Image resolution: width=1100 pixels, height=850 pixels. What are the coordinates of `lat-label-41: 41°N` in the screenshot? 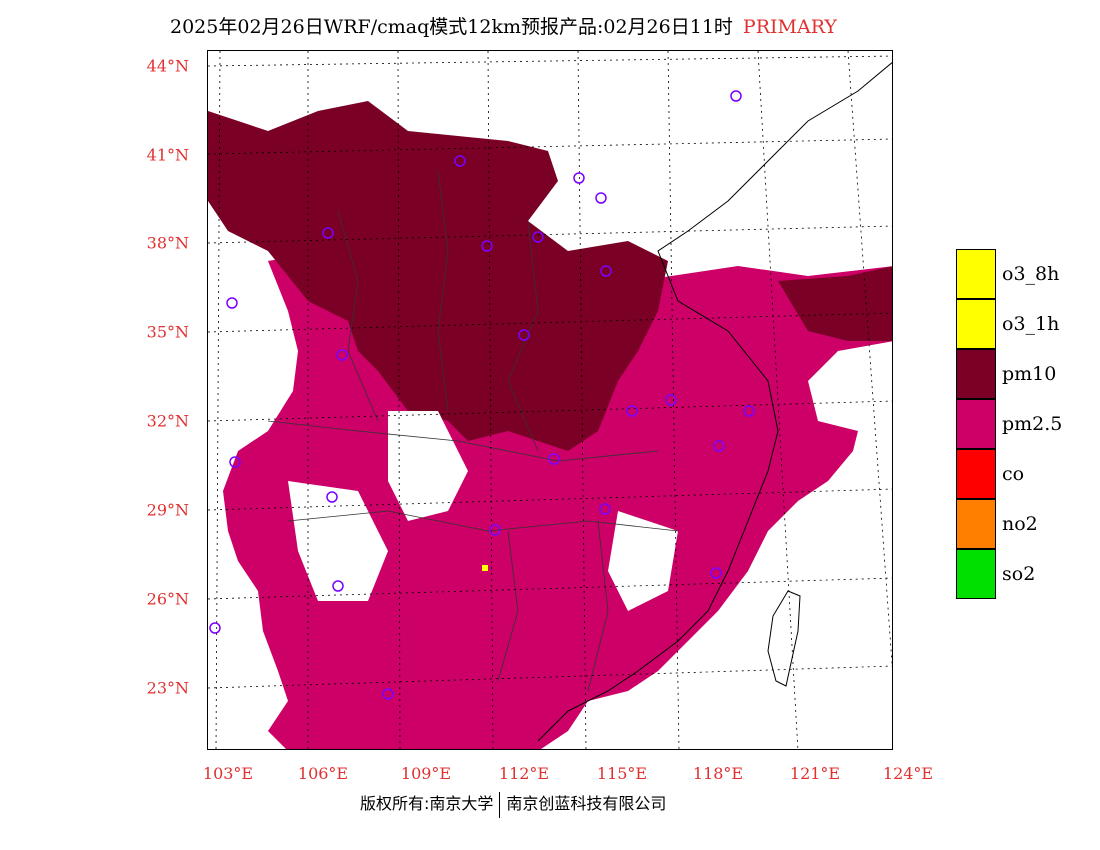 It's located at (167, 155).